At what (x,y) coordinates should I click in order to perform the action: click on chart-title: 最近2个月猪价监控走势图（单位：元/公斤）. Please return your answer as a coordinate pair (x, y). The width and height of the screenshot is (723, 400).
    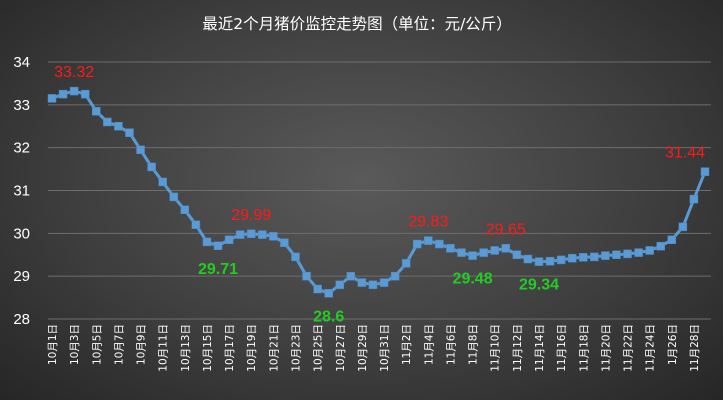
    Looking at the image, I should click on (357, 24).